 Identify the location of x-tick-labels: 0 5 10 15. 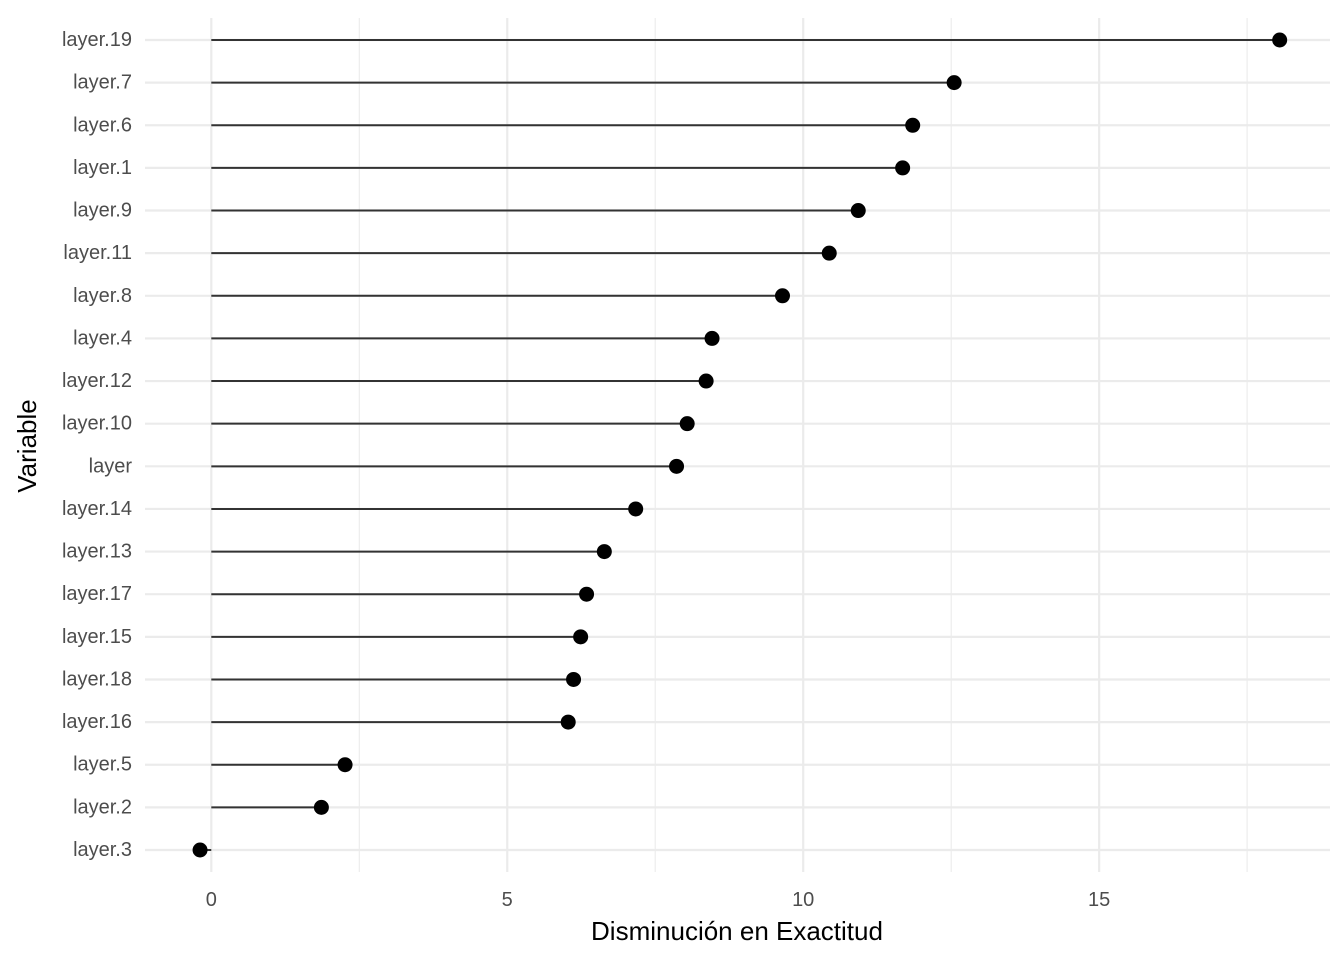
(658, 900).